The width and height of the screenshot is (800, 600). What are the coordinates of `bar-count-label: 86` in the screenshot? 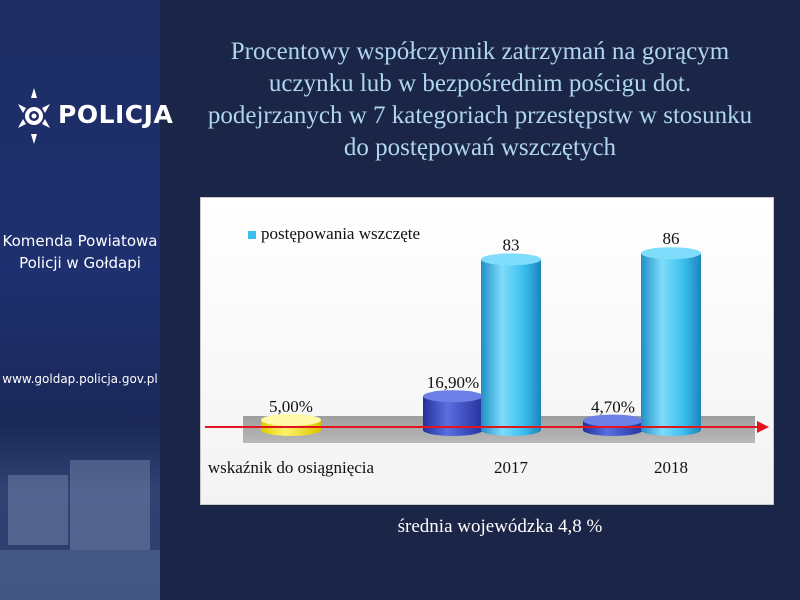 It's located at (671, 238).